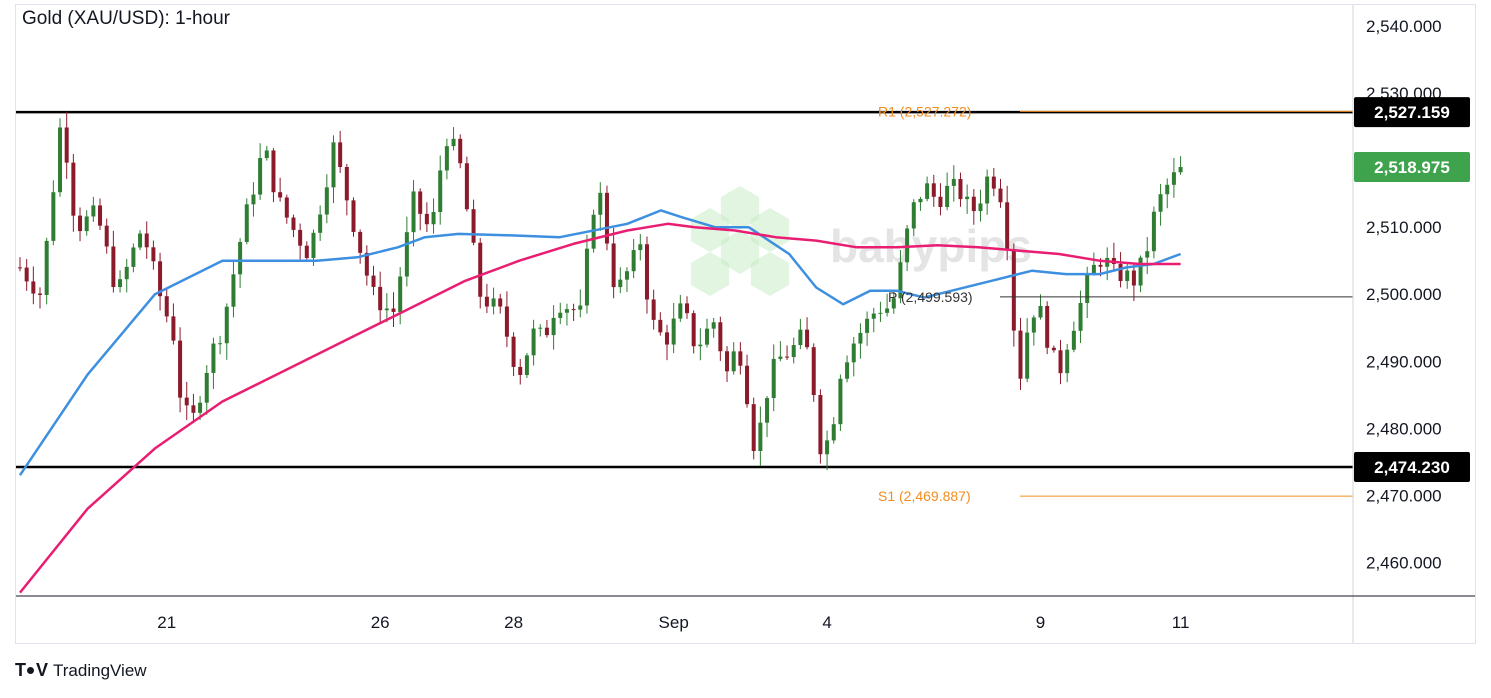  Describe the element at coordinates (1404, 428) in the screenshot. I see `y-tick-label: 2,480.000` at that location.